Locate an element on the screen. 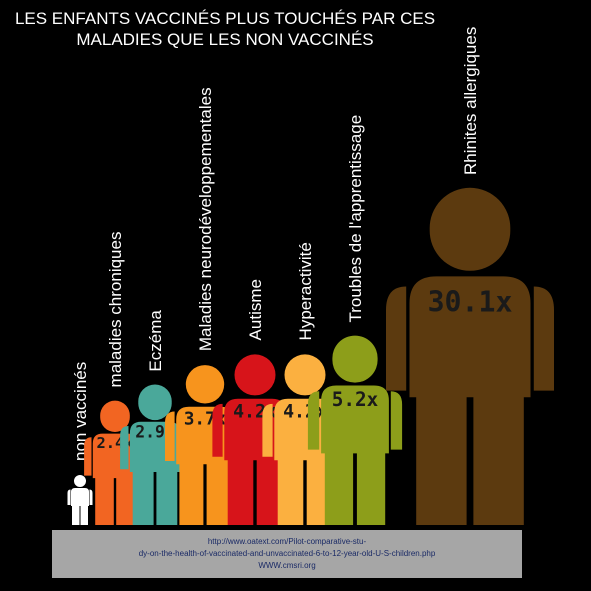 This screenshot has width=591, height=591. category-label: Rhinites allergiques is located at coordinates (470, 101).